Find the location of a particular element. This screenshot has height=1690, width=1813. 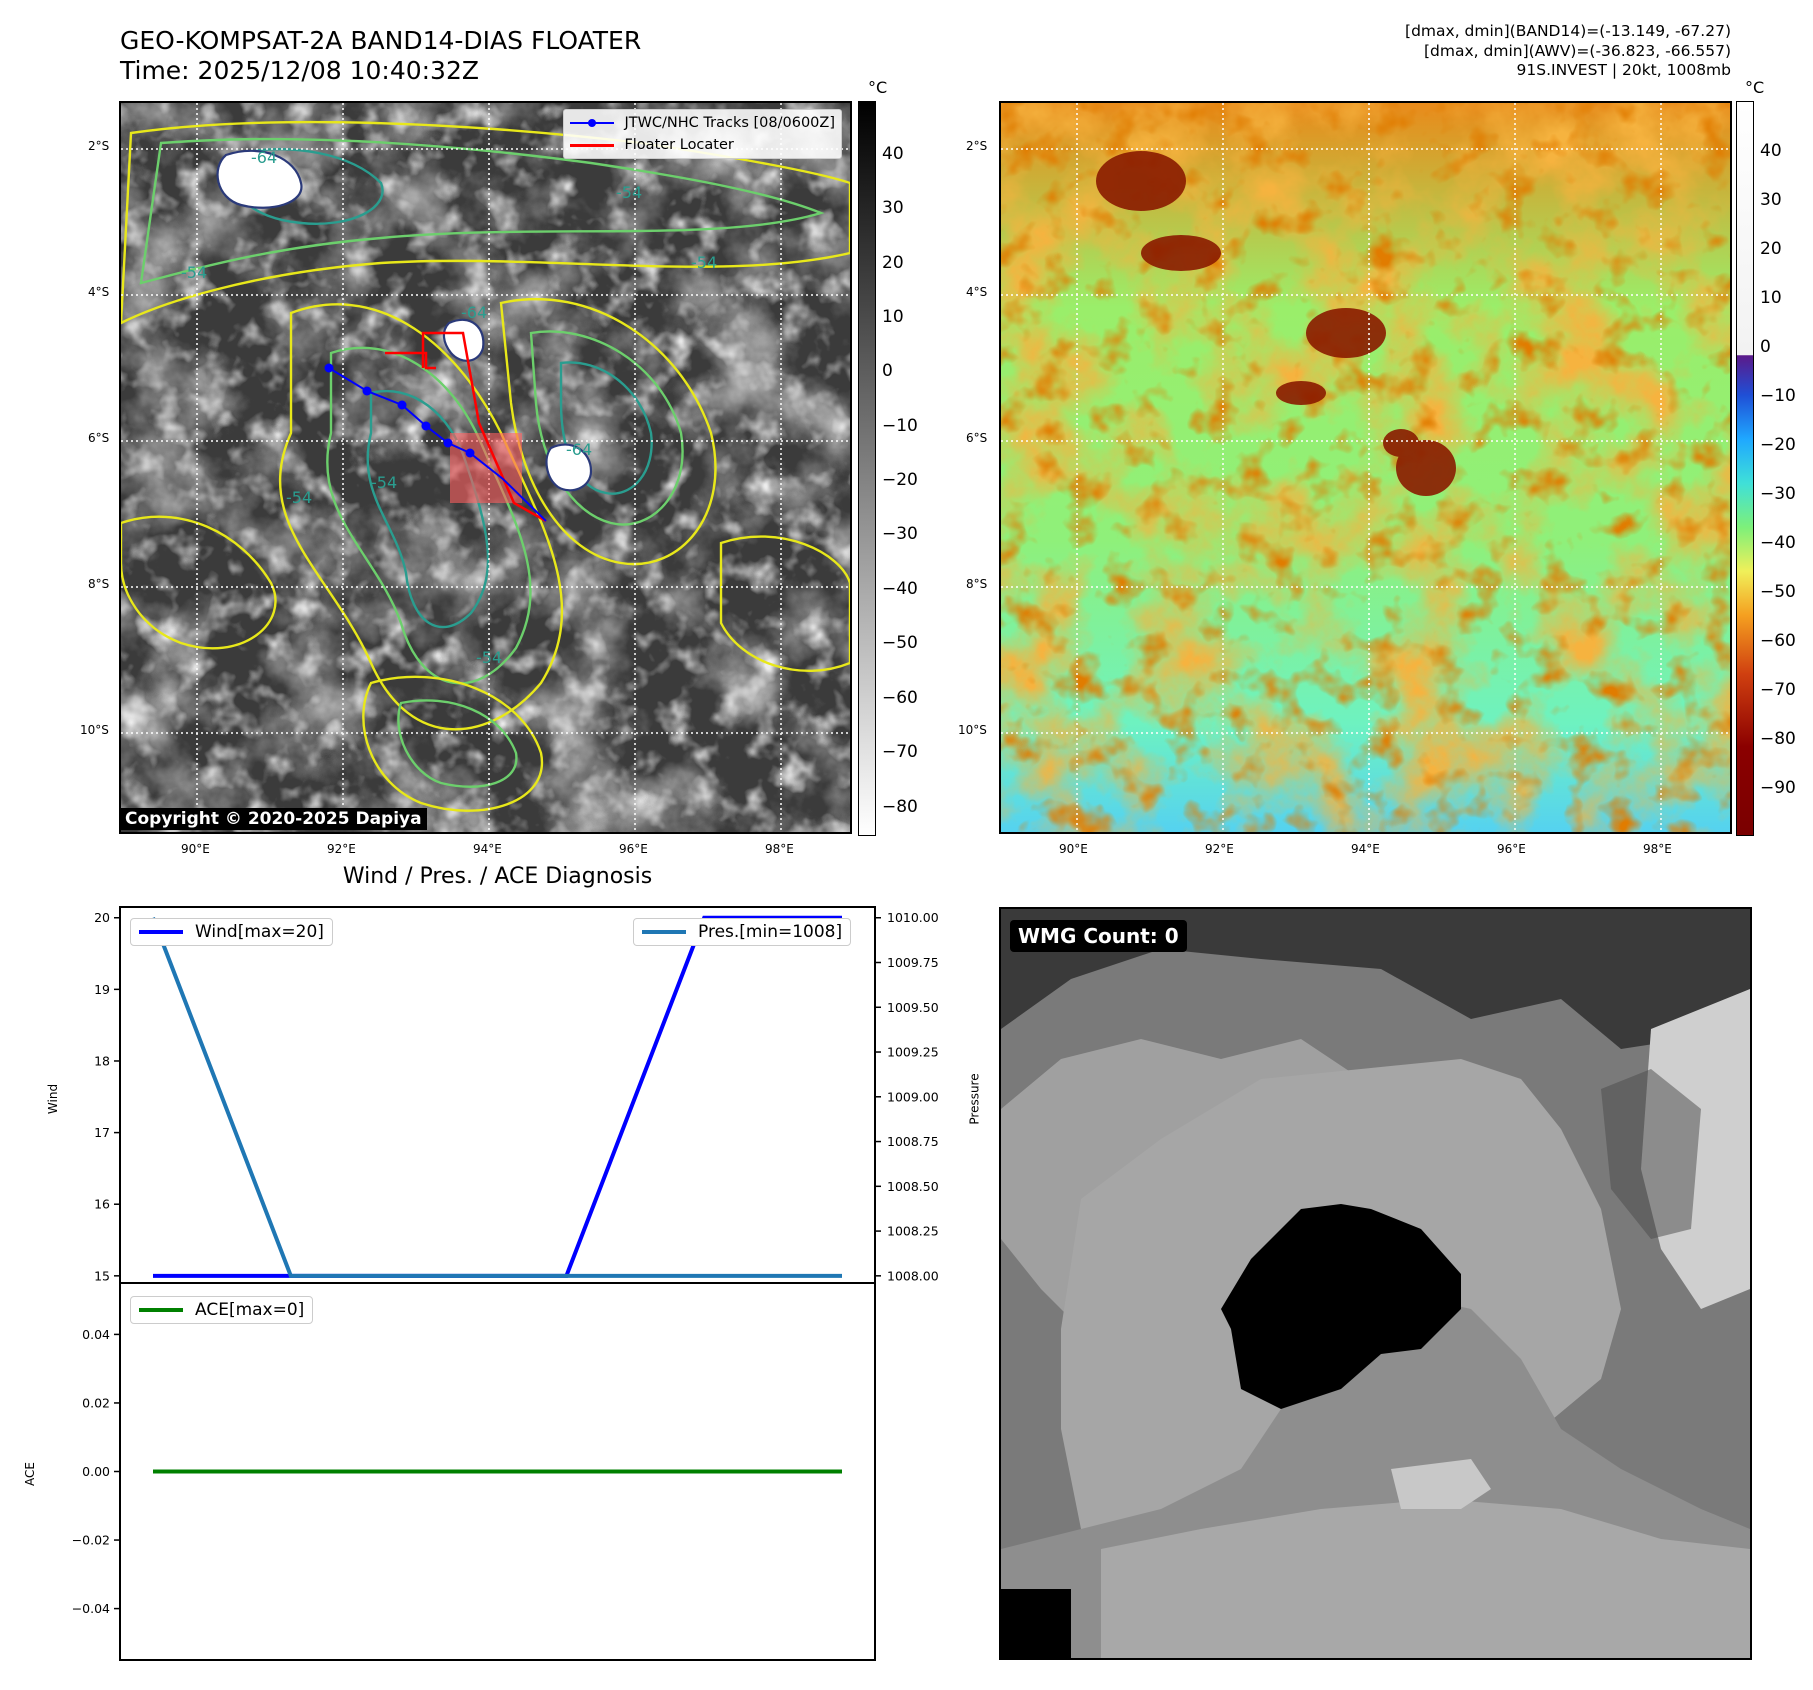

wind-pres-axes is located at coordinates (497, 1095).